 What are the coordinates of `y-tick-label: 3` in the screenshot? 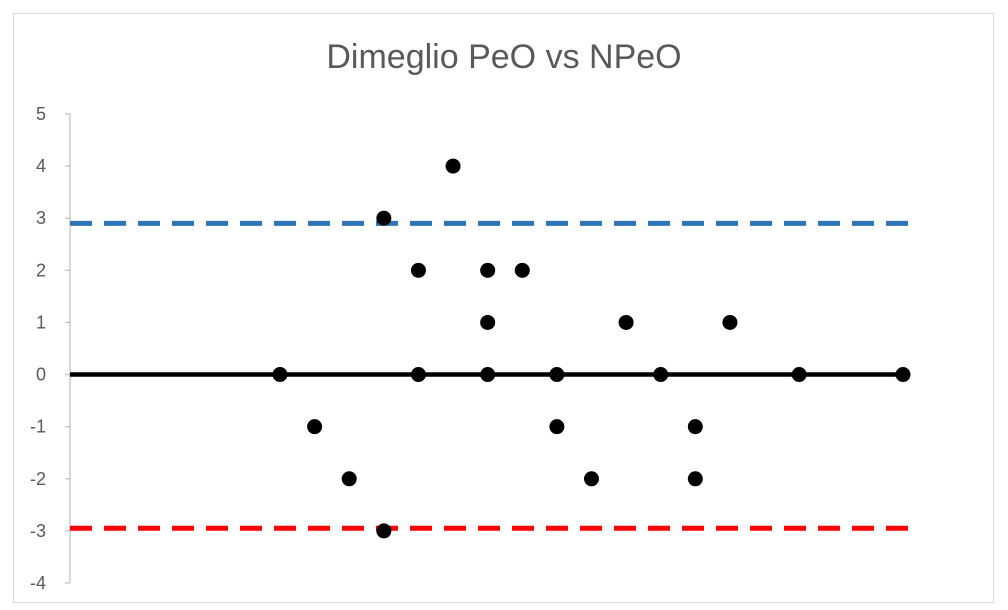 It's located at (41, 218).